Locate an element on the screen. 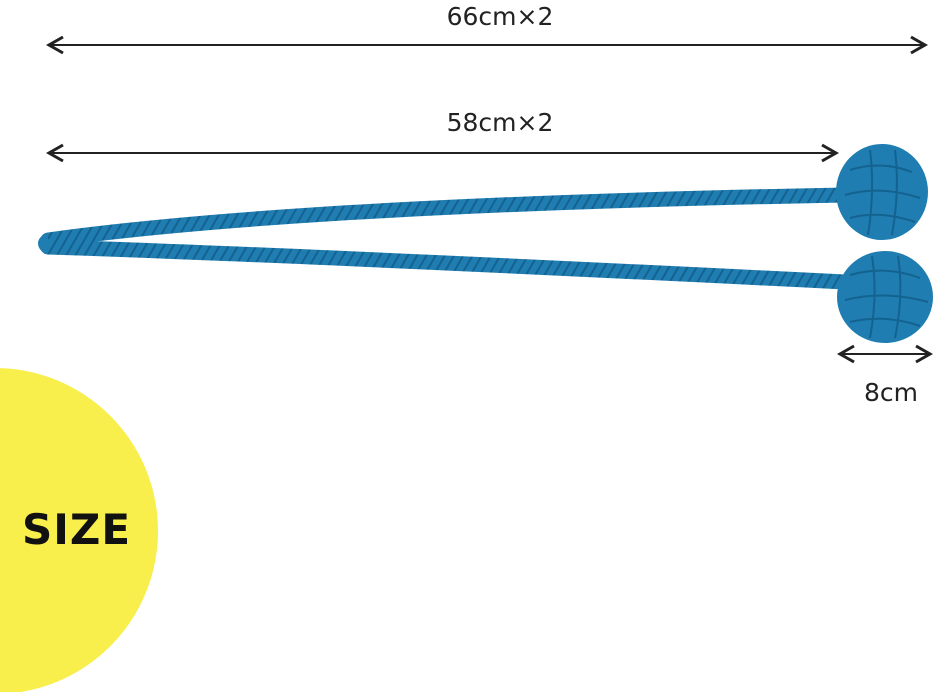 This screenshot has height=692, width=940. size-badge-circle is located at coordinates (79, 530).